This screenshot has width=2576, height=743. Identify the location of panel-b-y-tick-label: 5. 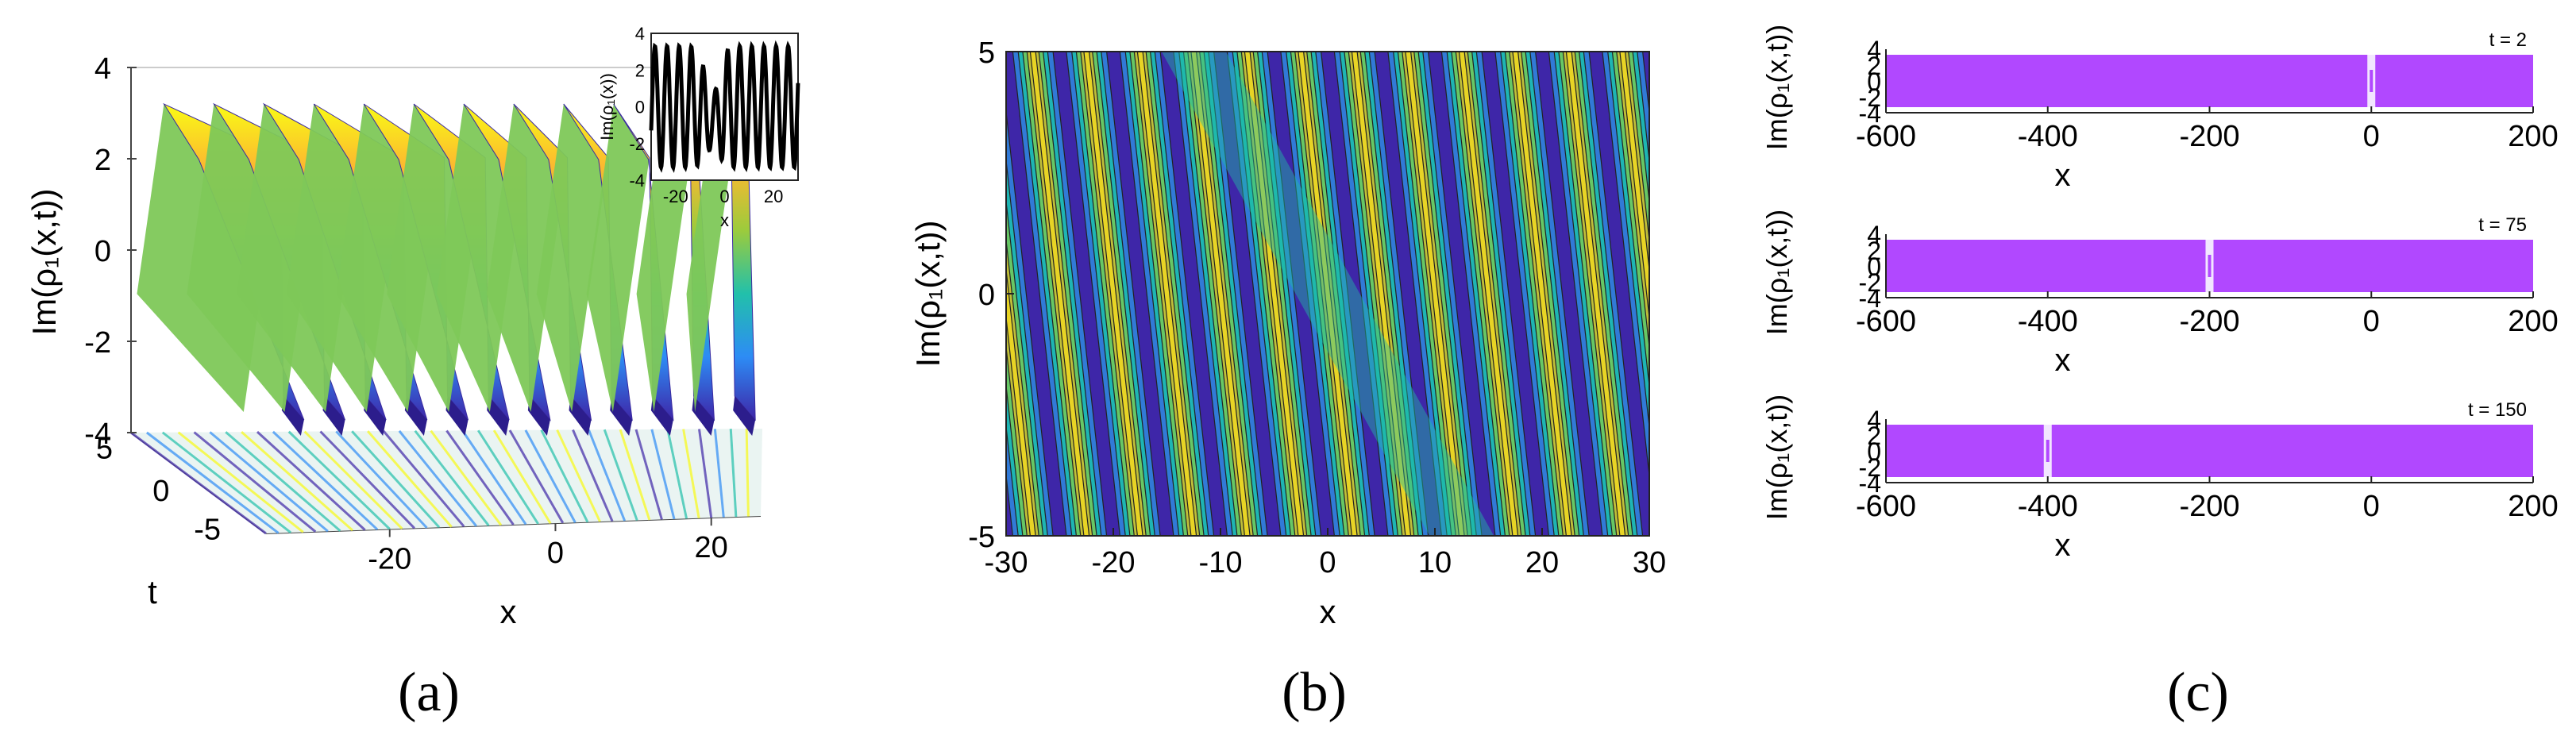
(986, 53).